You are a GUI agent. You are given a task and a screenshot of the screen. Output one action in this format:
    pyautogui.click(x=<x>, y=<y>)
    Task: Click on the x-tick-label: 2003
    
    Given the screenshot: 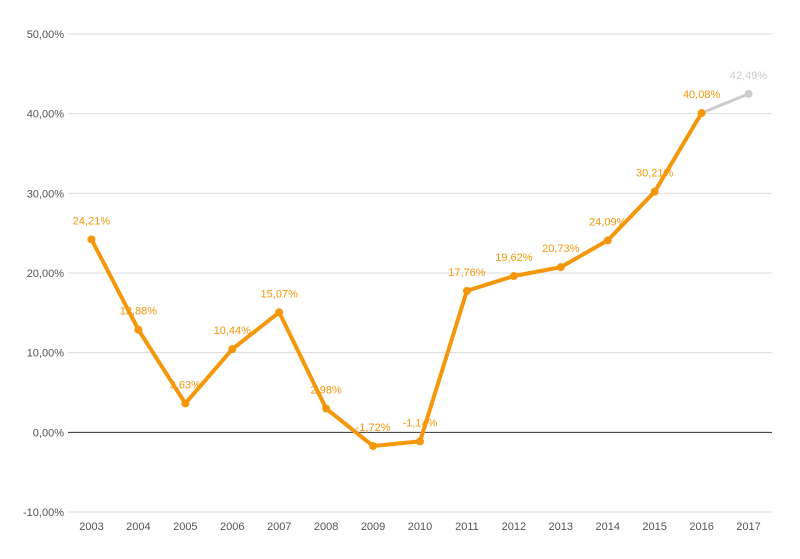 What is the action you would take?
    pyautogui.click(x=91, y=527)
    